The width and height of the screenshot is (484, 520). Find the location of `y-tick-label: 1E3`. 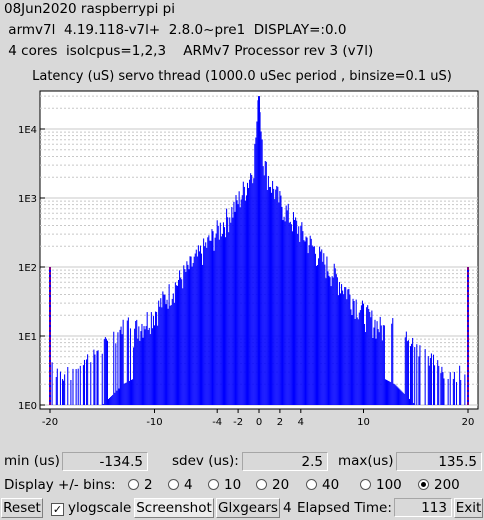

y-tick-label: 1E3 is located at coordinates (27, 199).